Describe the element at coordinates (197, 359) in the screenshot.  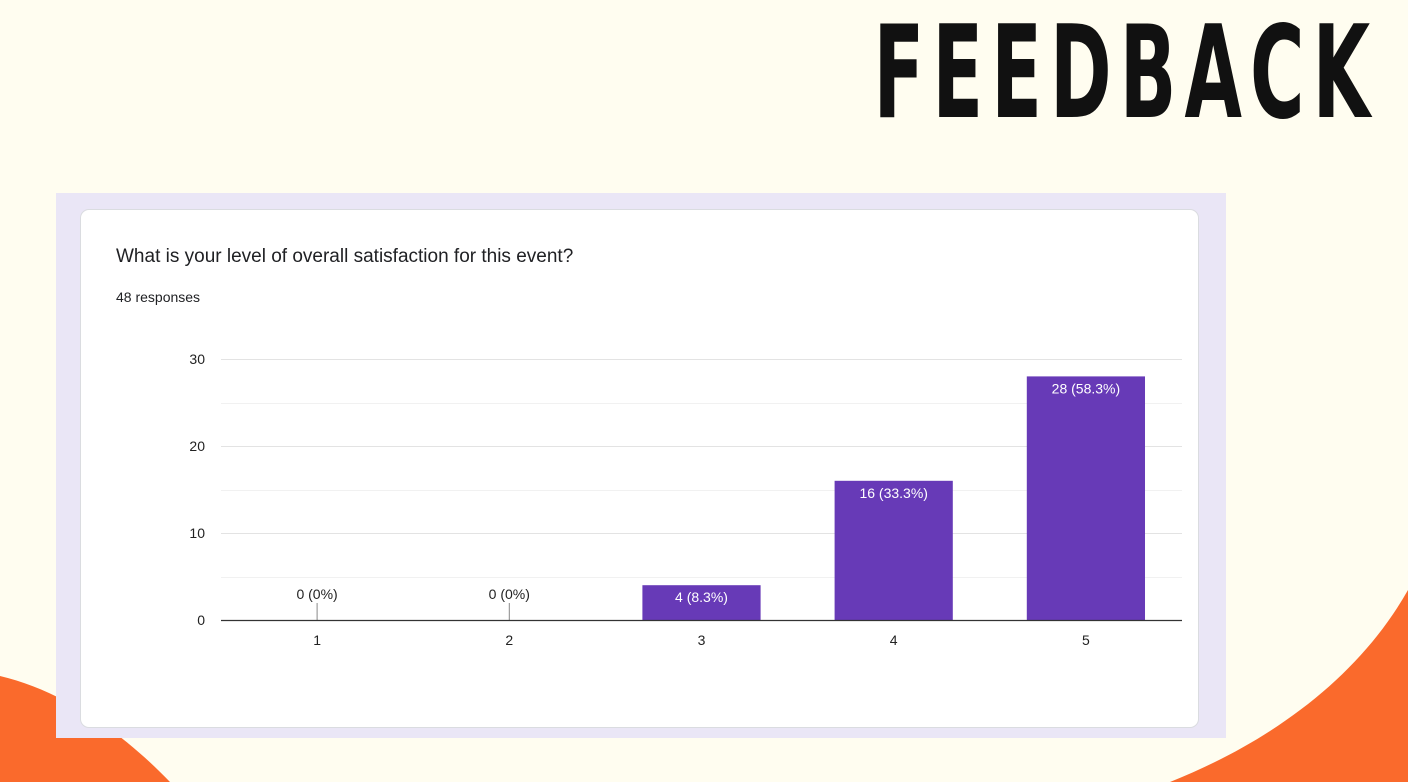
I see `y-tick-label: 30` at that location.